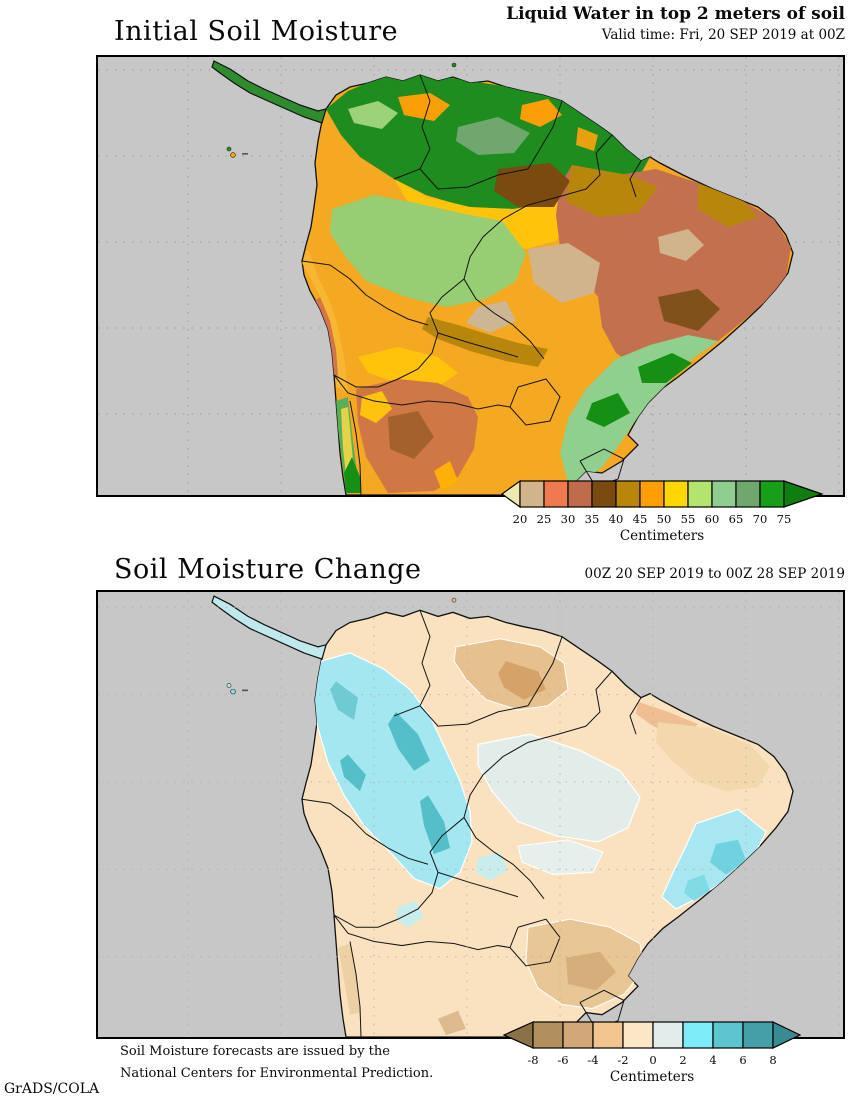 The width and height of the screenshot is (850, 1100). I want to click on colorbar-tick-label: -8, so click(532, 1060).